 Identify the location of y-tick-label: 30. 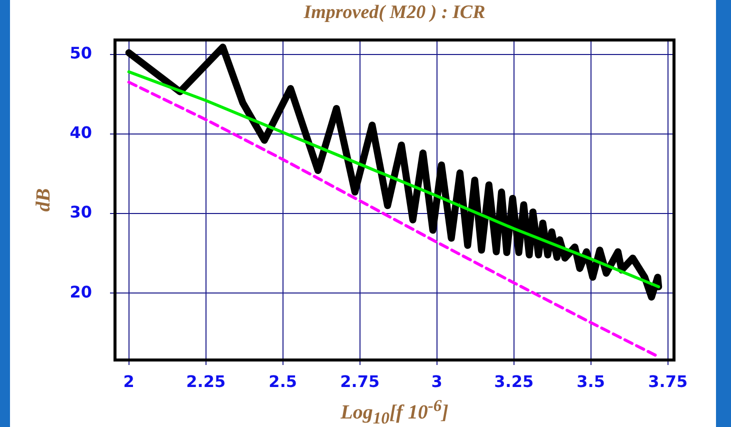
(81, 212).